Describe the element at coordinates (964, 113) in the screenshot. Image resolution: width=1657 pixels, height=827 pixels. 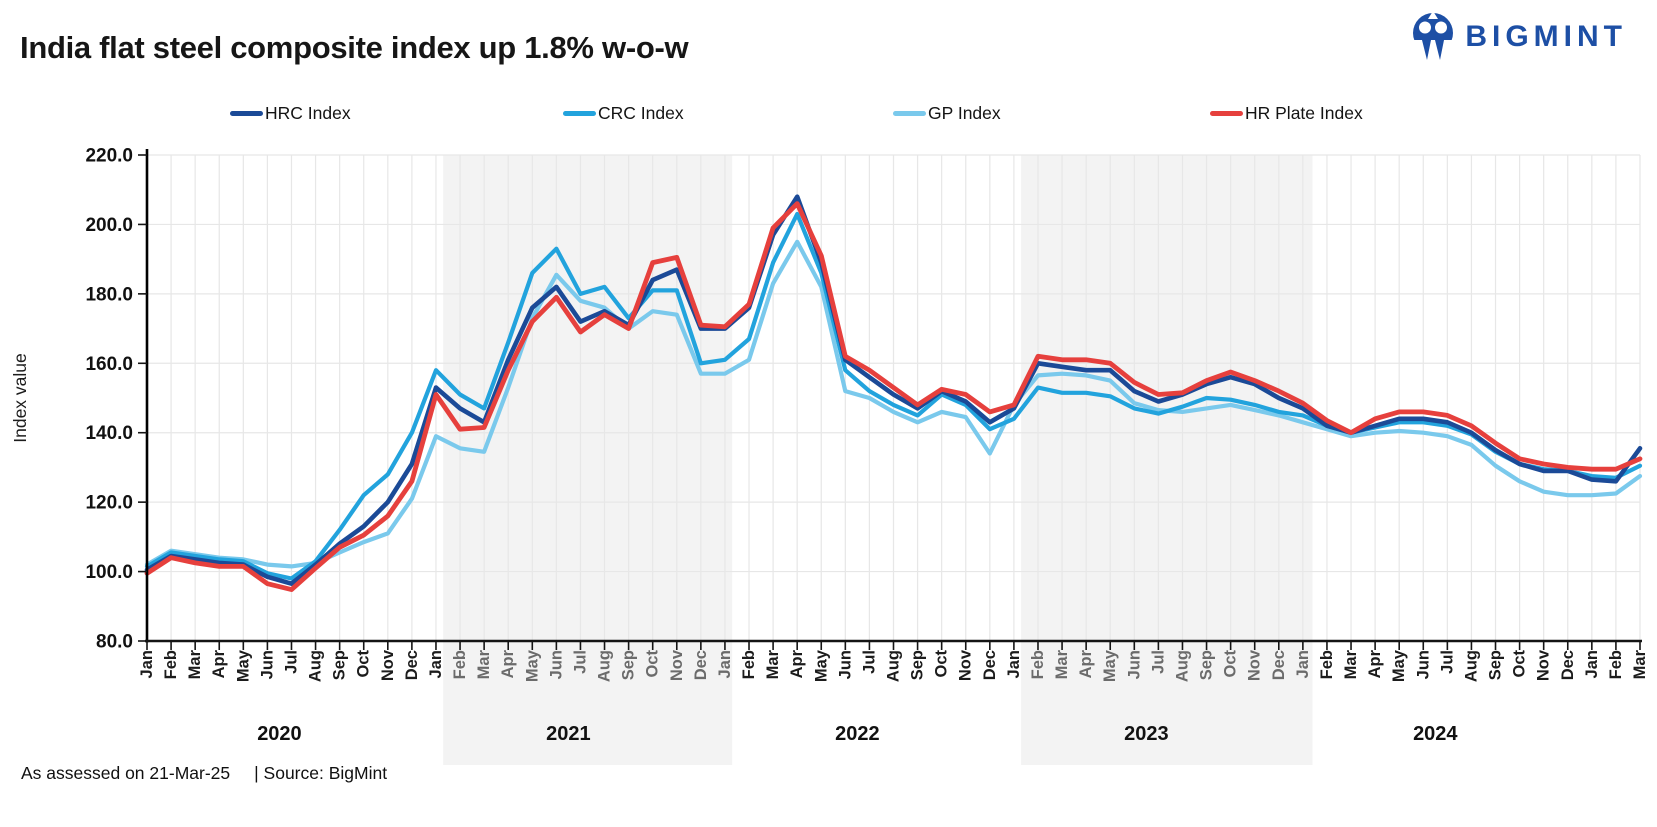
I see `legend-label: GP Index` at that location.